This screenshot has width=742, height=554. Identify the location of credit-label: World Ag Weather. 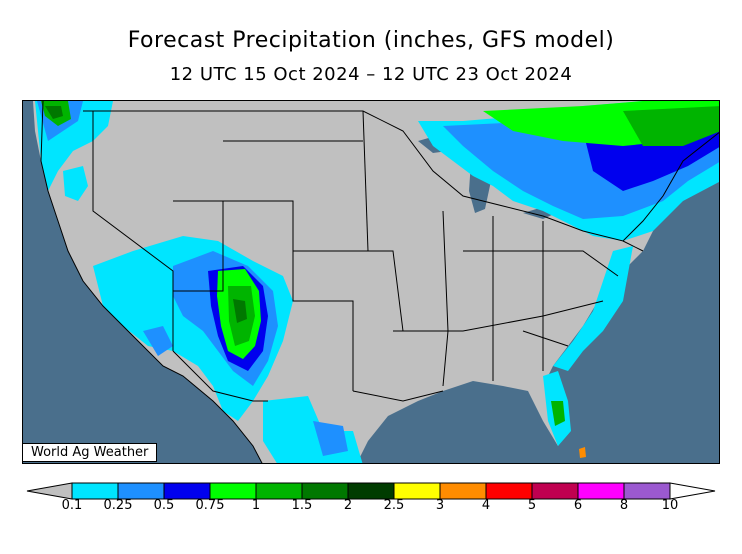
(90, 452).